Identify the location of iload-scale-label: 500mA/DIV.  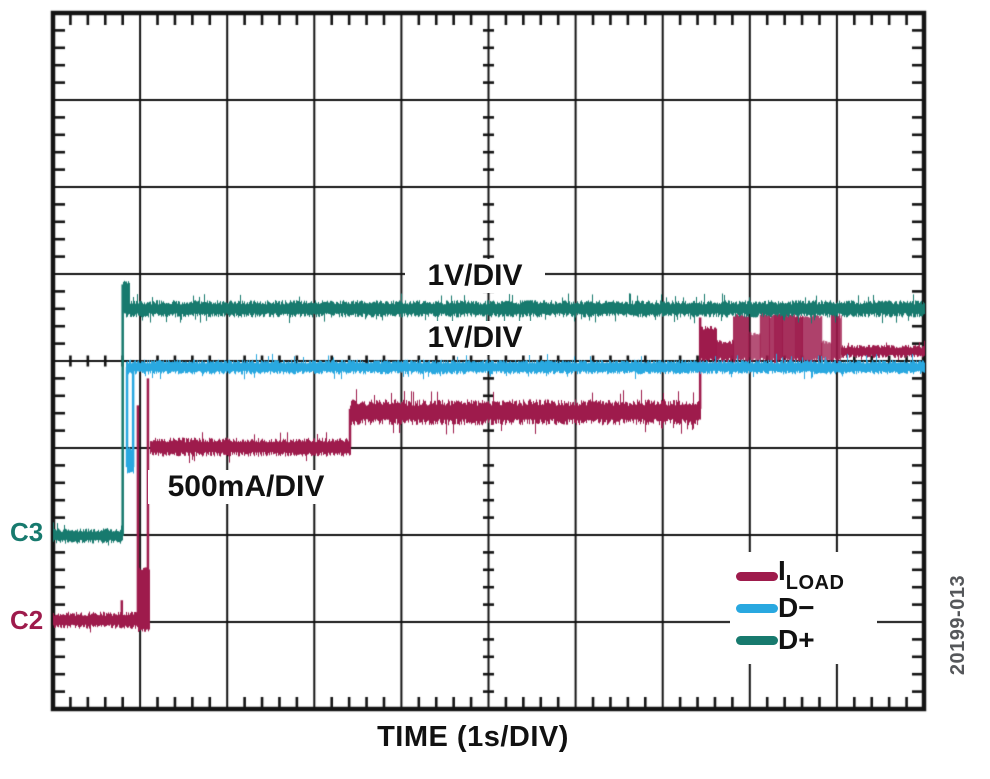
(246, 487).